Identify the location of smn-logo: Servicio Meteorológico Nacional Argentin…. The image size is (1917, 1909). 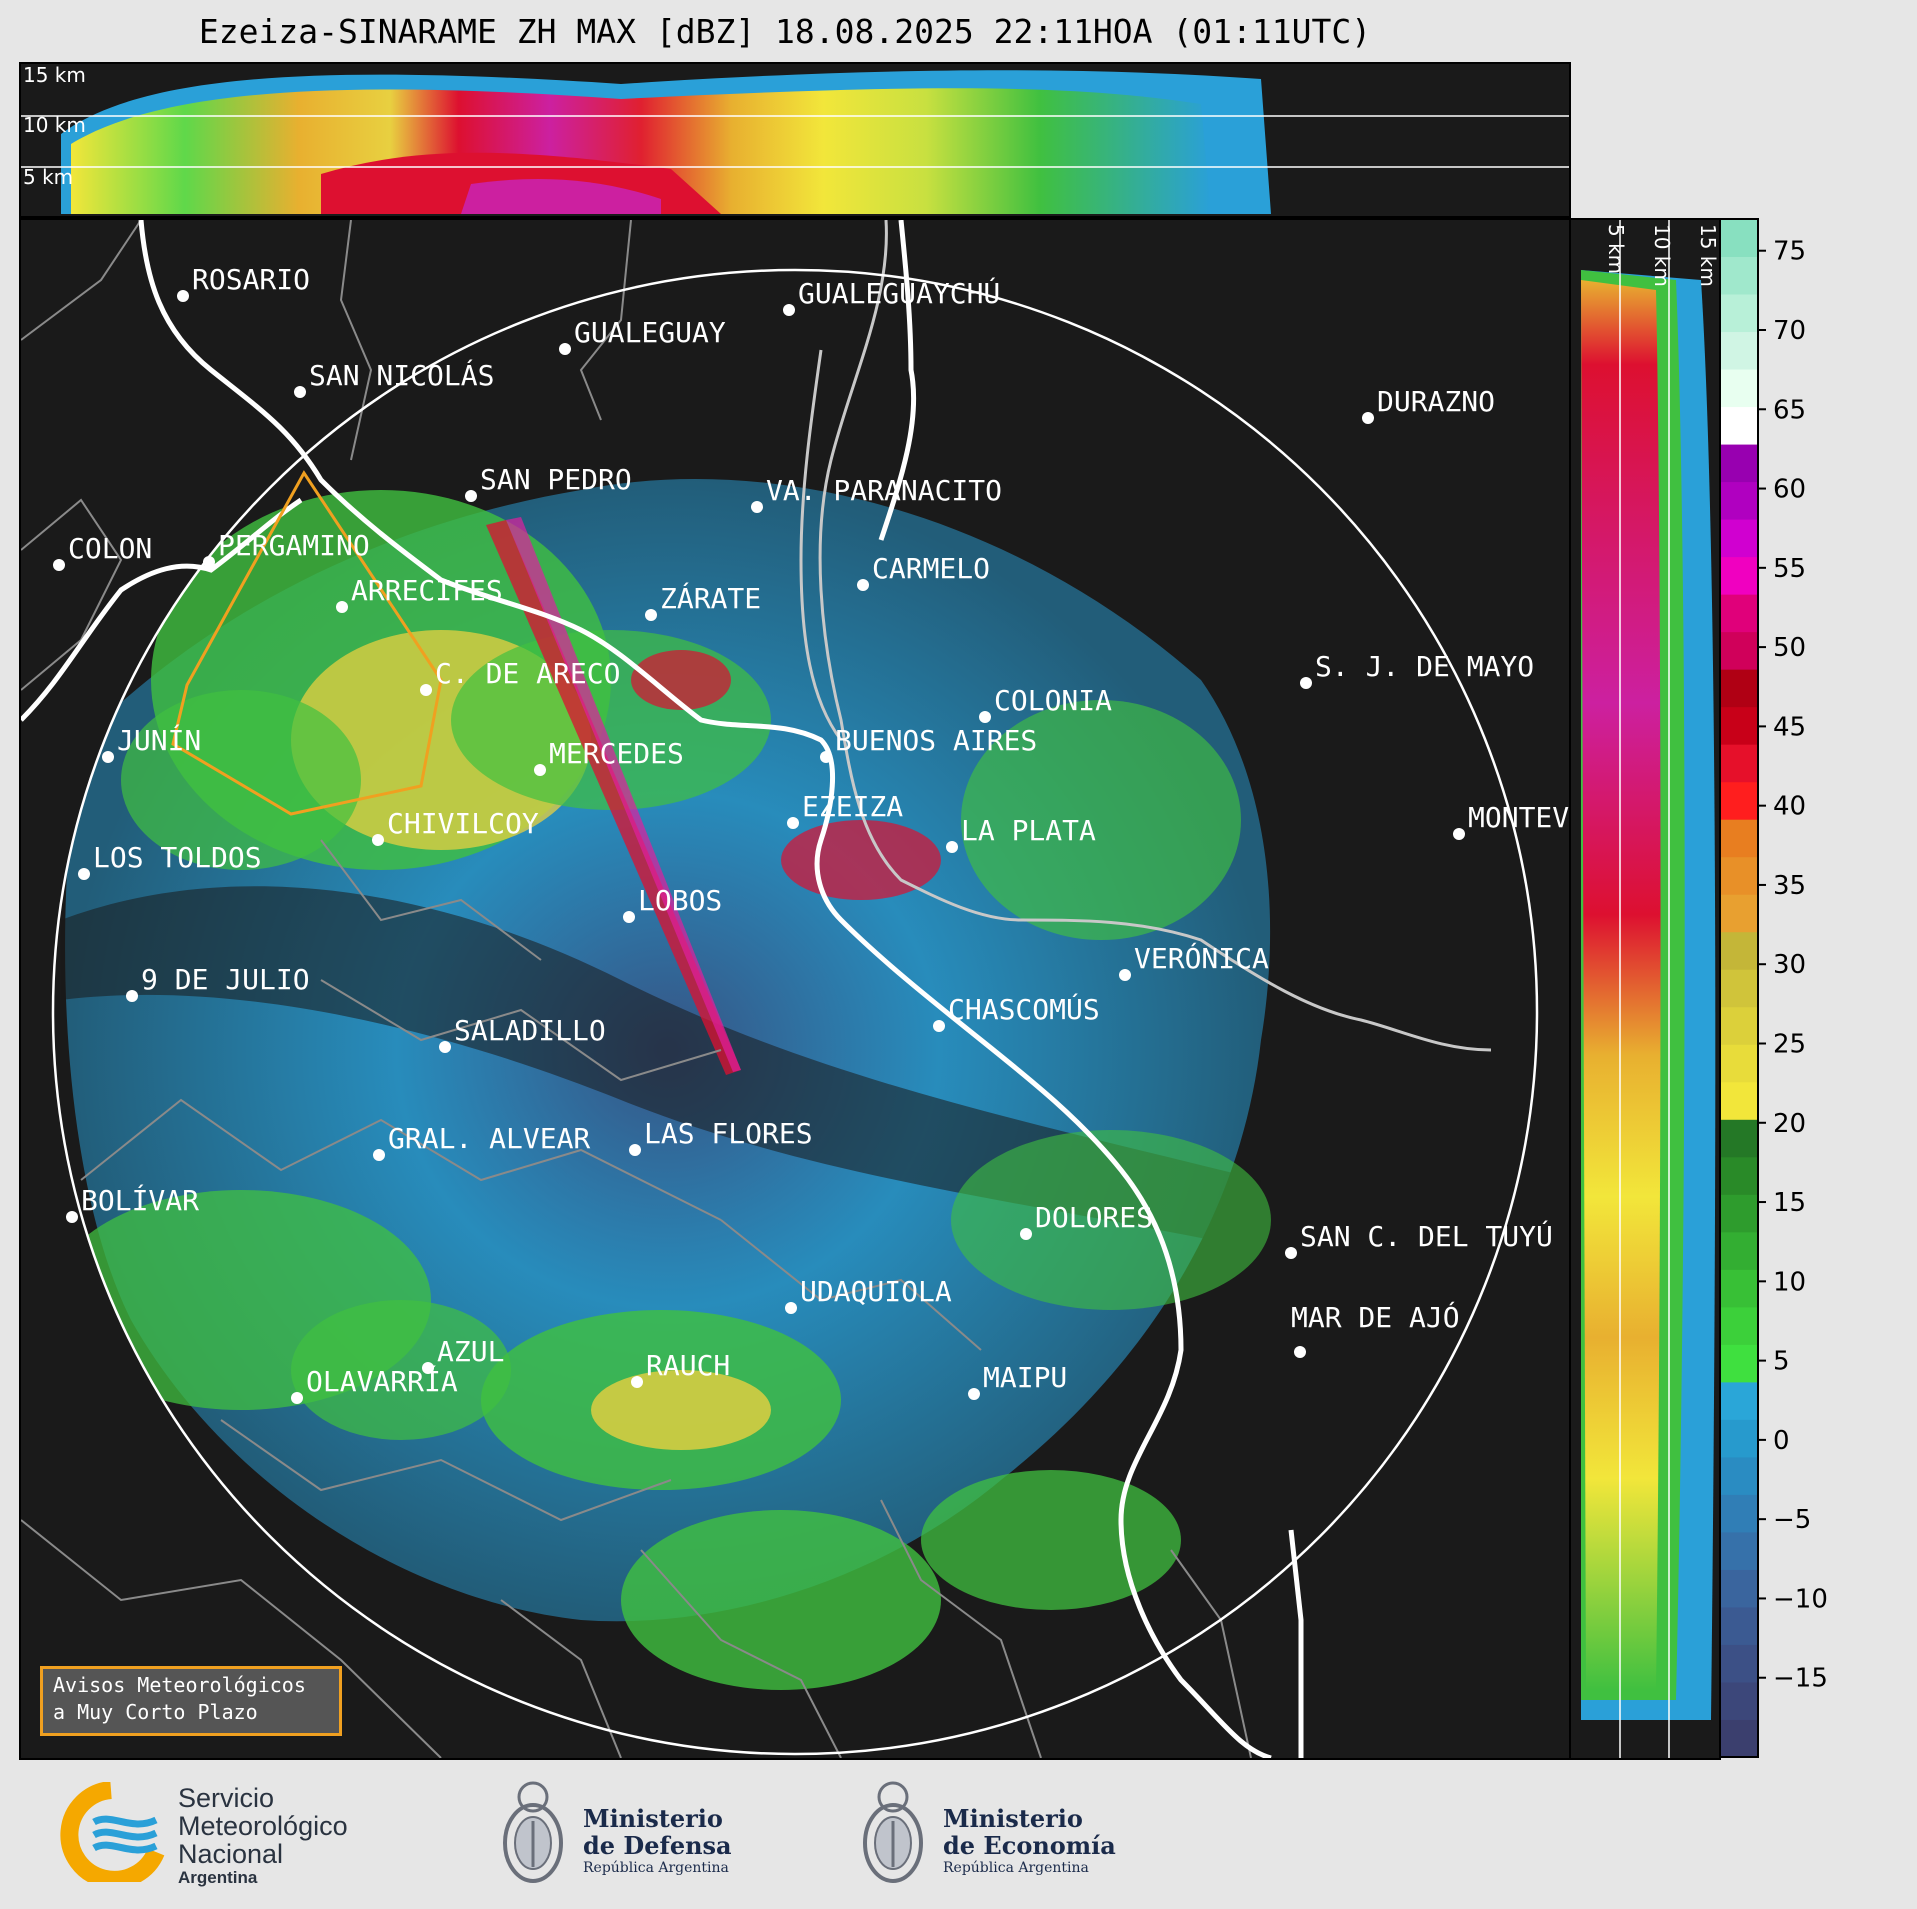
(226, 1834).